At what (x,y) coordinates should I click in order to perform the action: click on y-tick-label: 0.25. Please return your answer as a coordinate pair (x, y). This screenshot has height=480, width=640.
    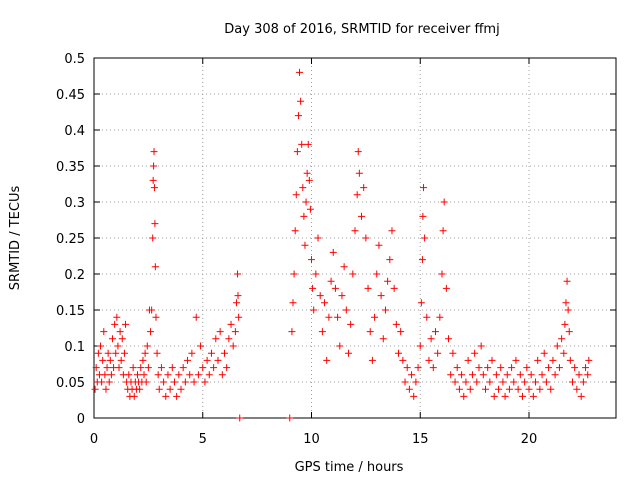
    Looking at the image, I should click on (70, 239).